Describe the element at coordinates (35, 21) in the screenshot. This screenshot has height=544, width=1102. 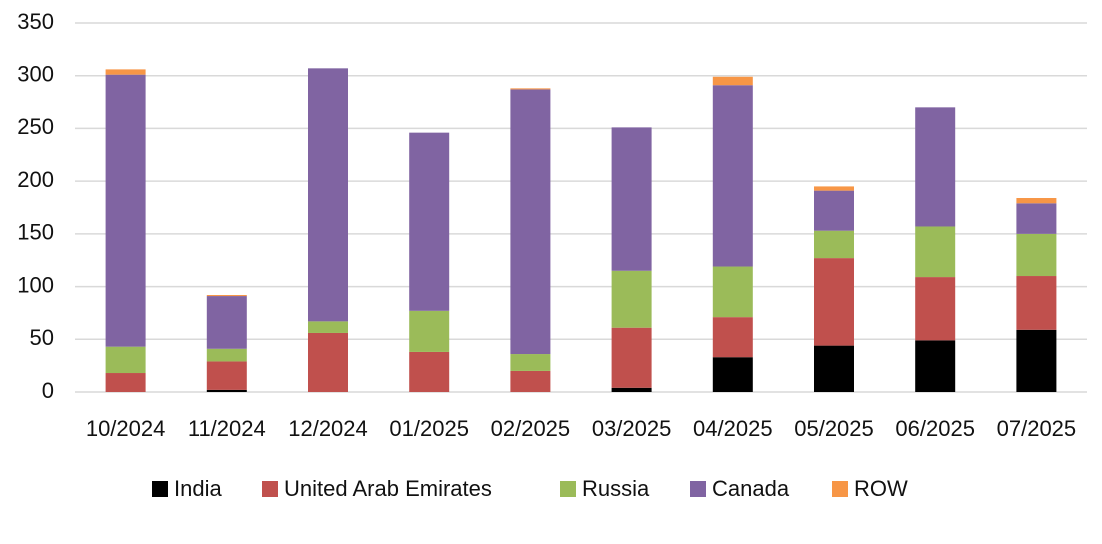
I see `y-tick-label: 350` at that location.